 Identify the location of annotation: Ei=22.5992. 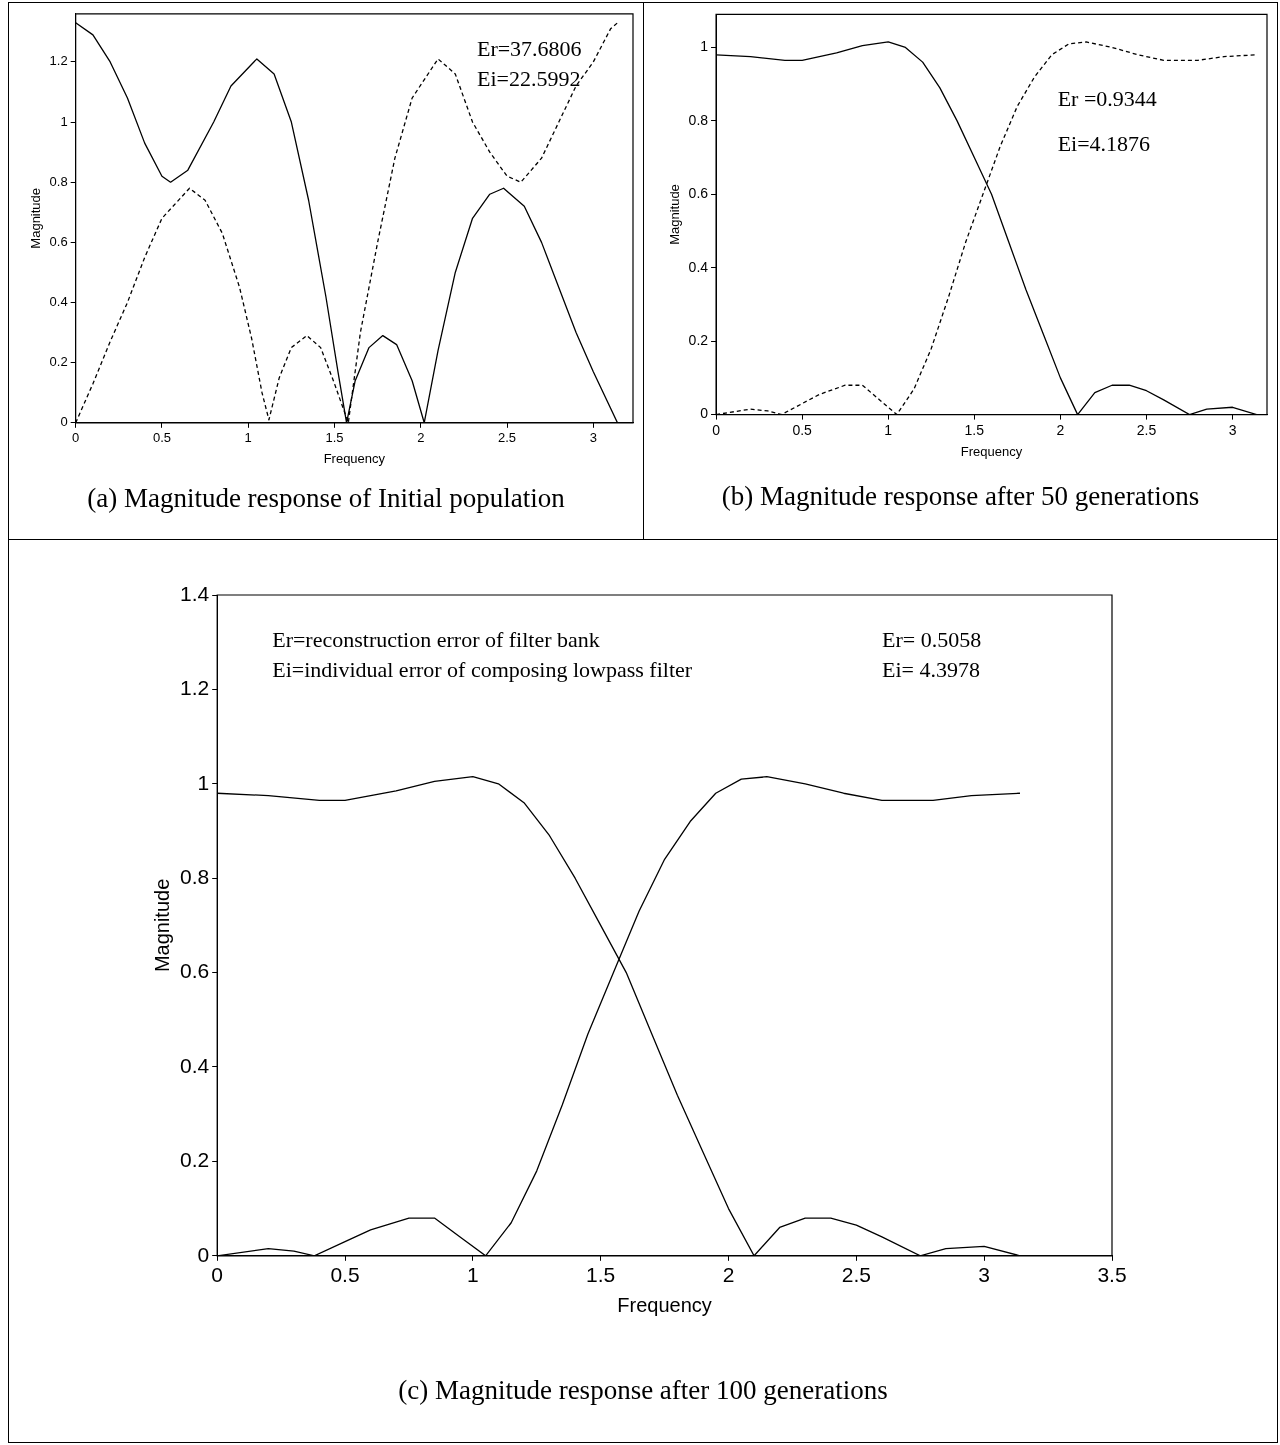
(528, 78).